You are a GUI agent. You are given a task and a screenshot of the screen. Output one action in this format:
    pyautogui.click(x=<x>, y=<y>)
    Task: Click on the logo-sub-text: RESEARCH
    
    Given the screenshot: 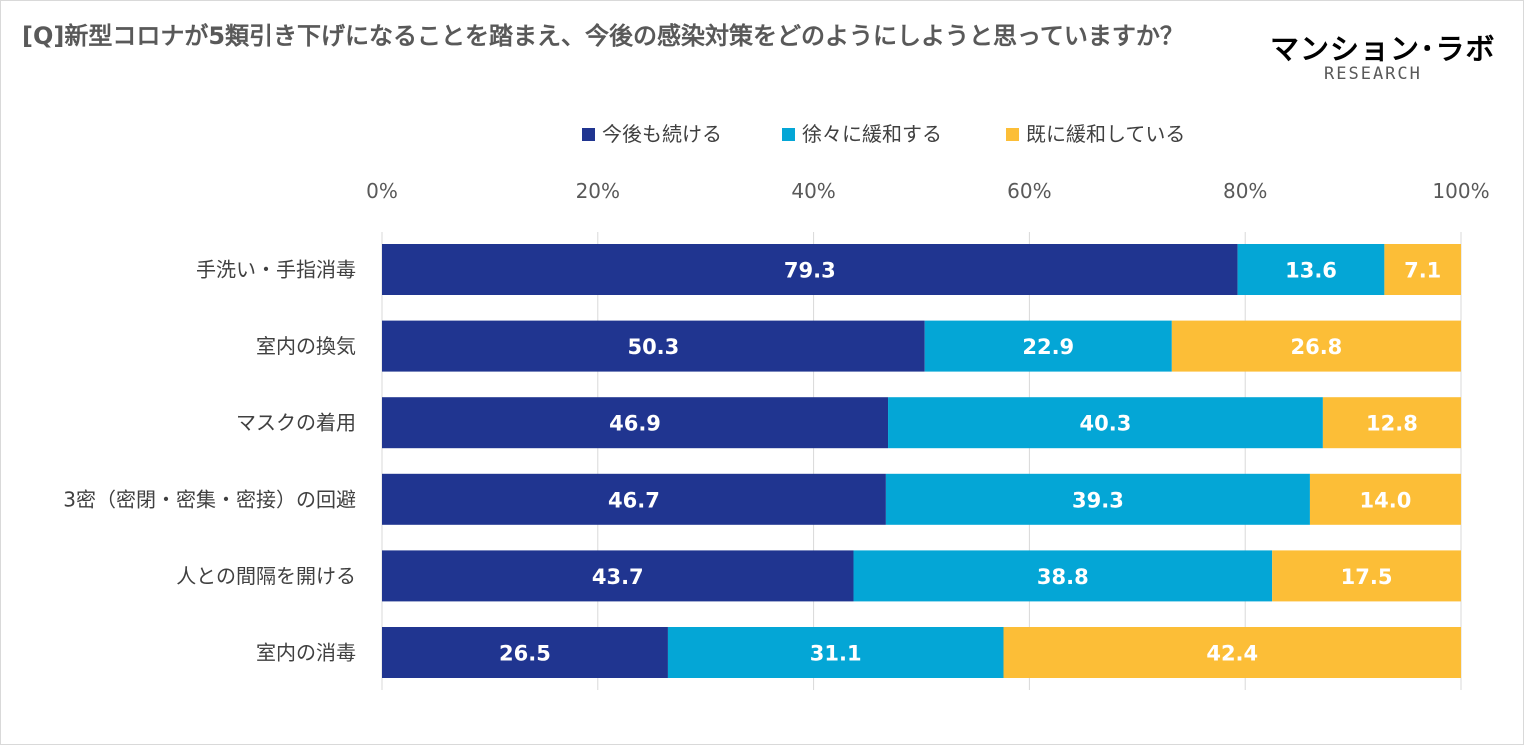 What is the action you would take?
    pyautogui.click(x=1373, y=74)
    